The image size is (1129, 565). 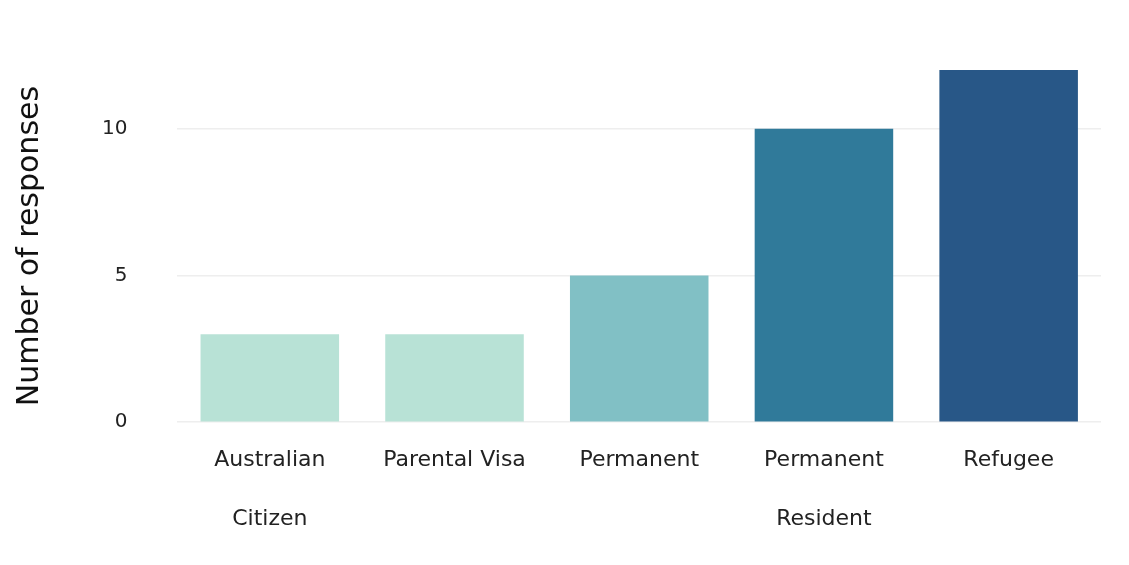 I want to click on category-label: Australian Citizen, so click(x=270, y=488).